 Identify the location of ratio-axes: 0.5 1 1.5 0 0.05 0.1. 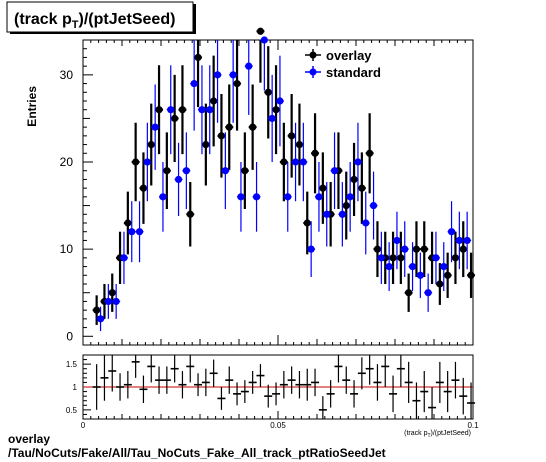
(272, 394).